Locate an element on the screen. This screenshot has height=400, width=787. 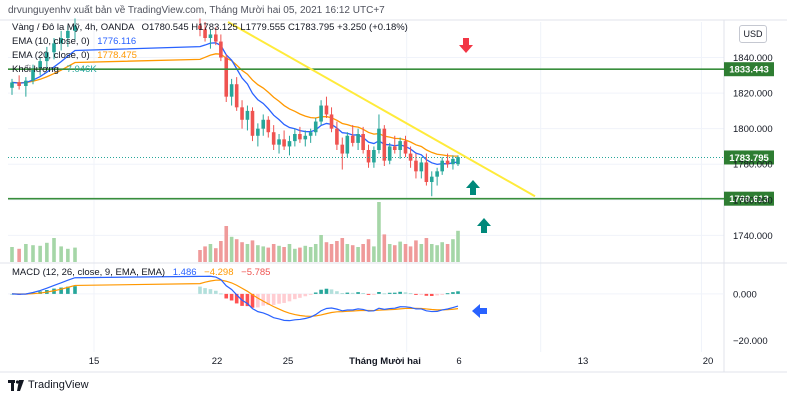
ema20-line is located at coordinates (235, 105).